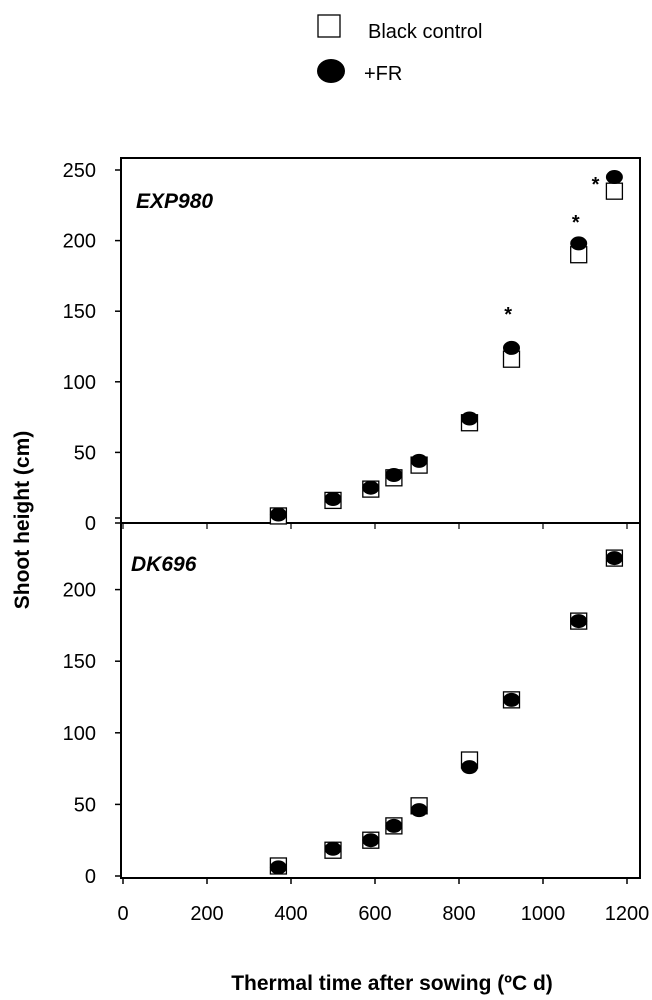 The image size is (652, 1000). What do you see at coordinates (458, 914) in the screenshot?
I see `x-tick-label: 800` at bounding box center [458, 914].